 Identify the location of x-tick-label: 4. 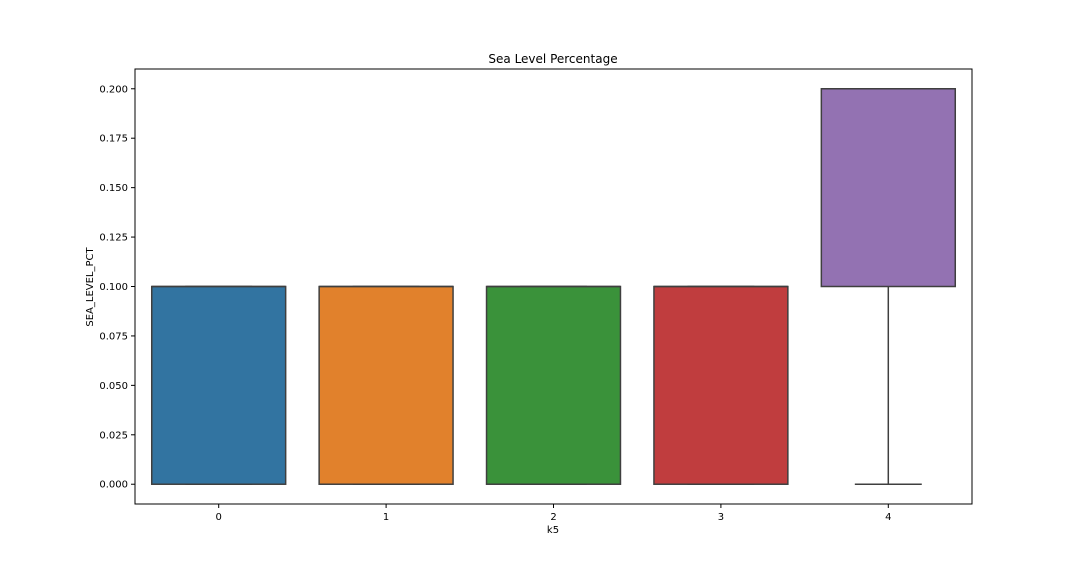
(888, 517).